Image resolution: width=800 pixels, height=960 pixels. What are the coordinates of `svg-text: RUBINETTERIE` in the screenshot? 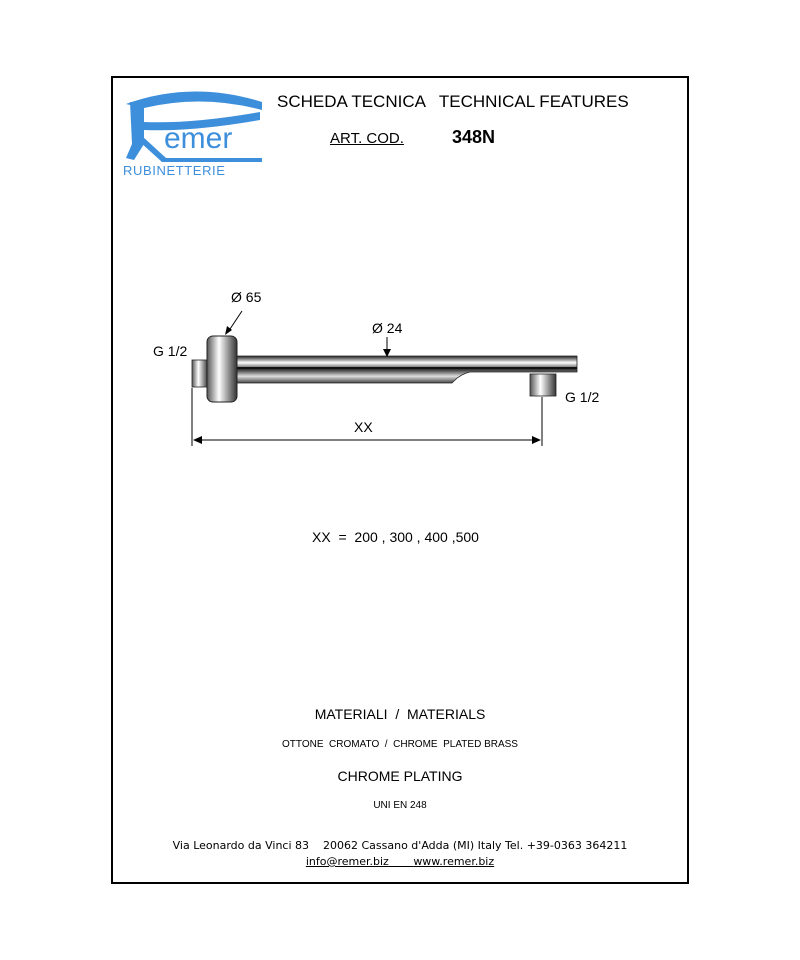 It's located at (174, 170).